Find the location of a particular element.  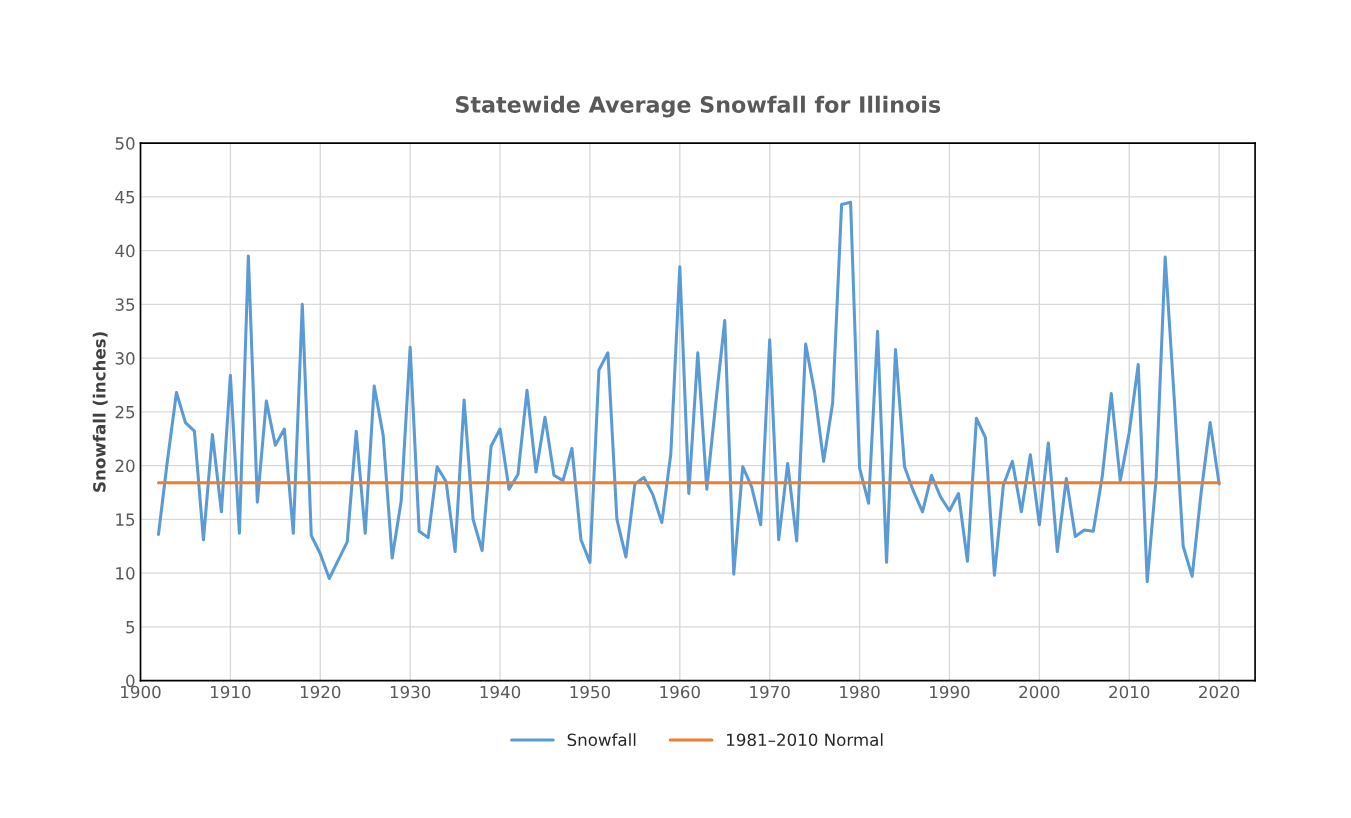

x-tick-label: 1970 is located at coordinates (770, 692).